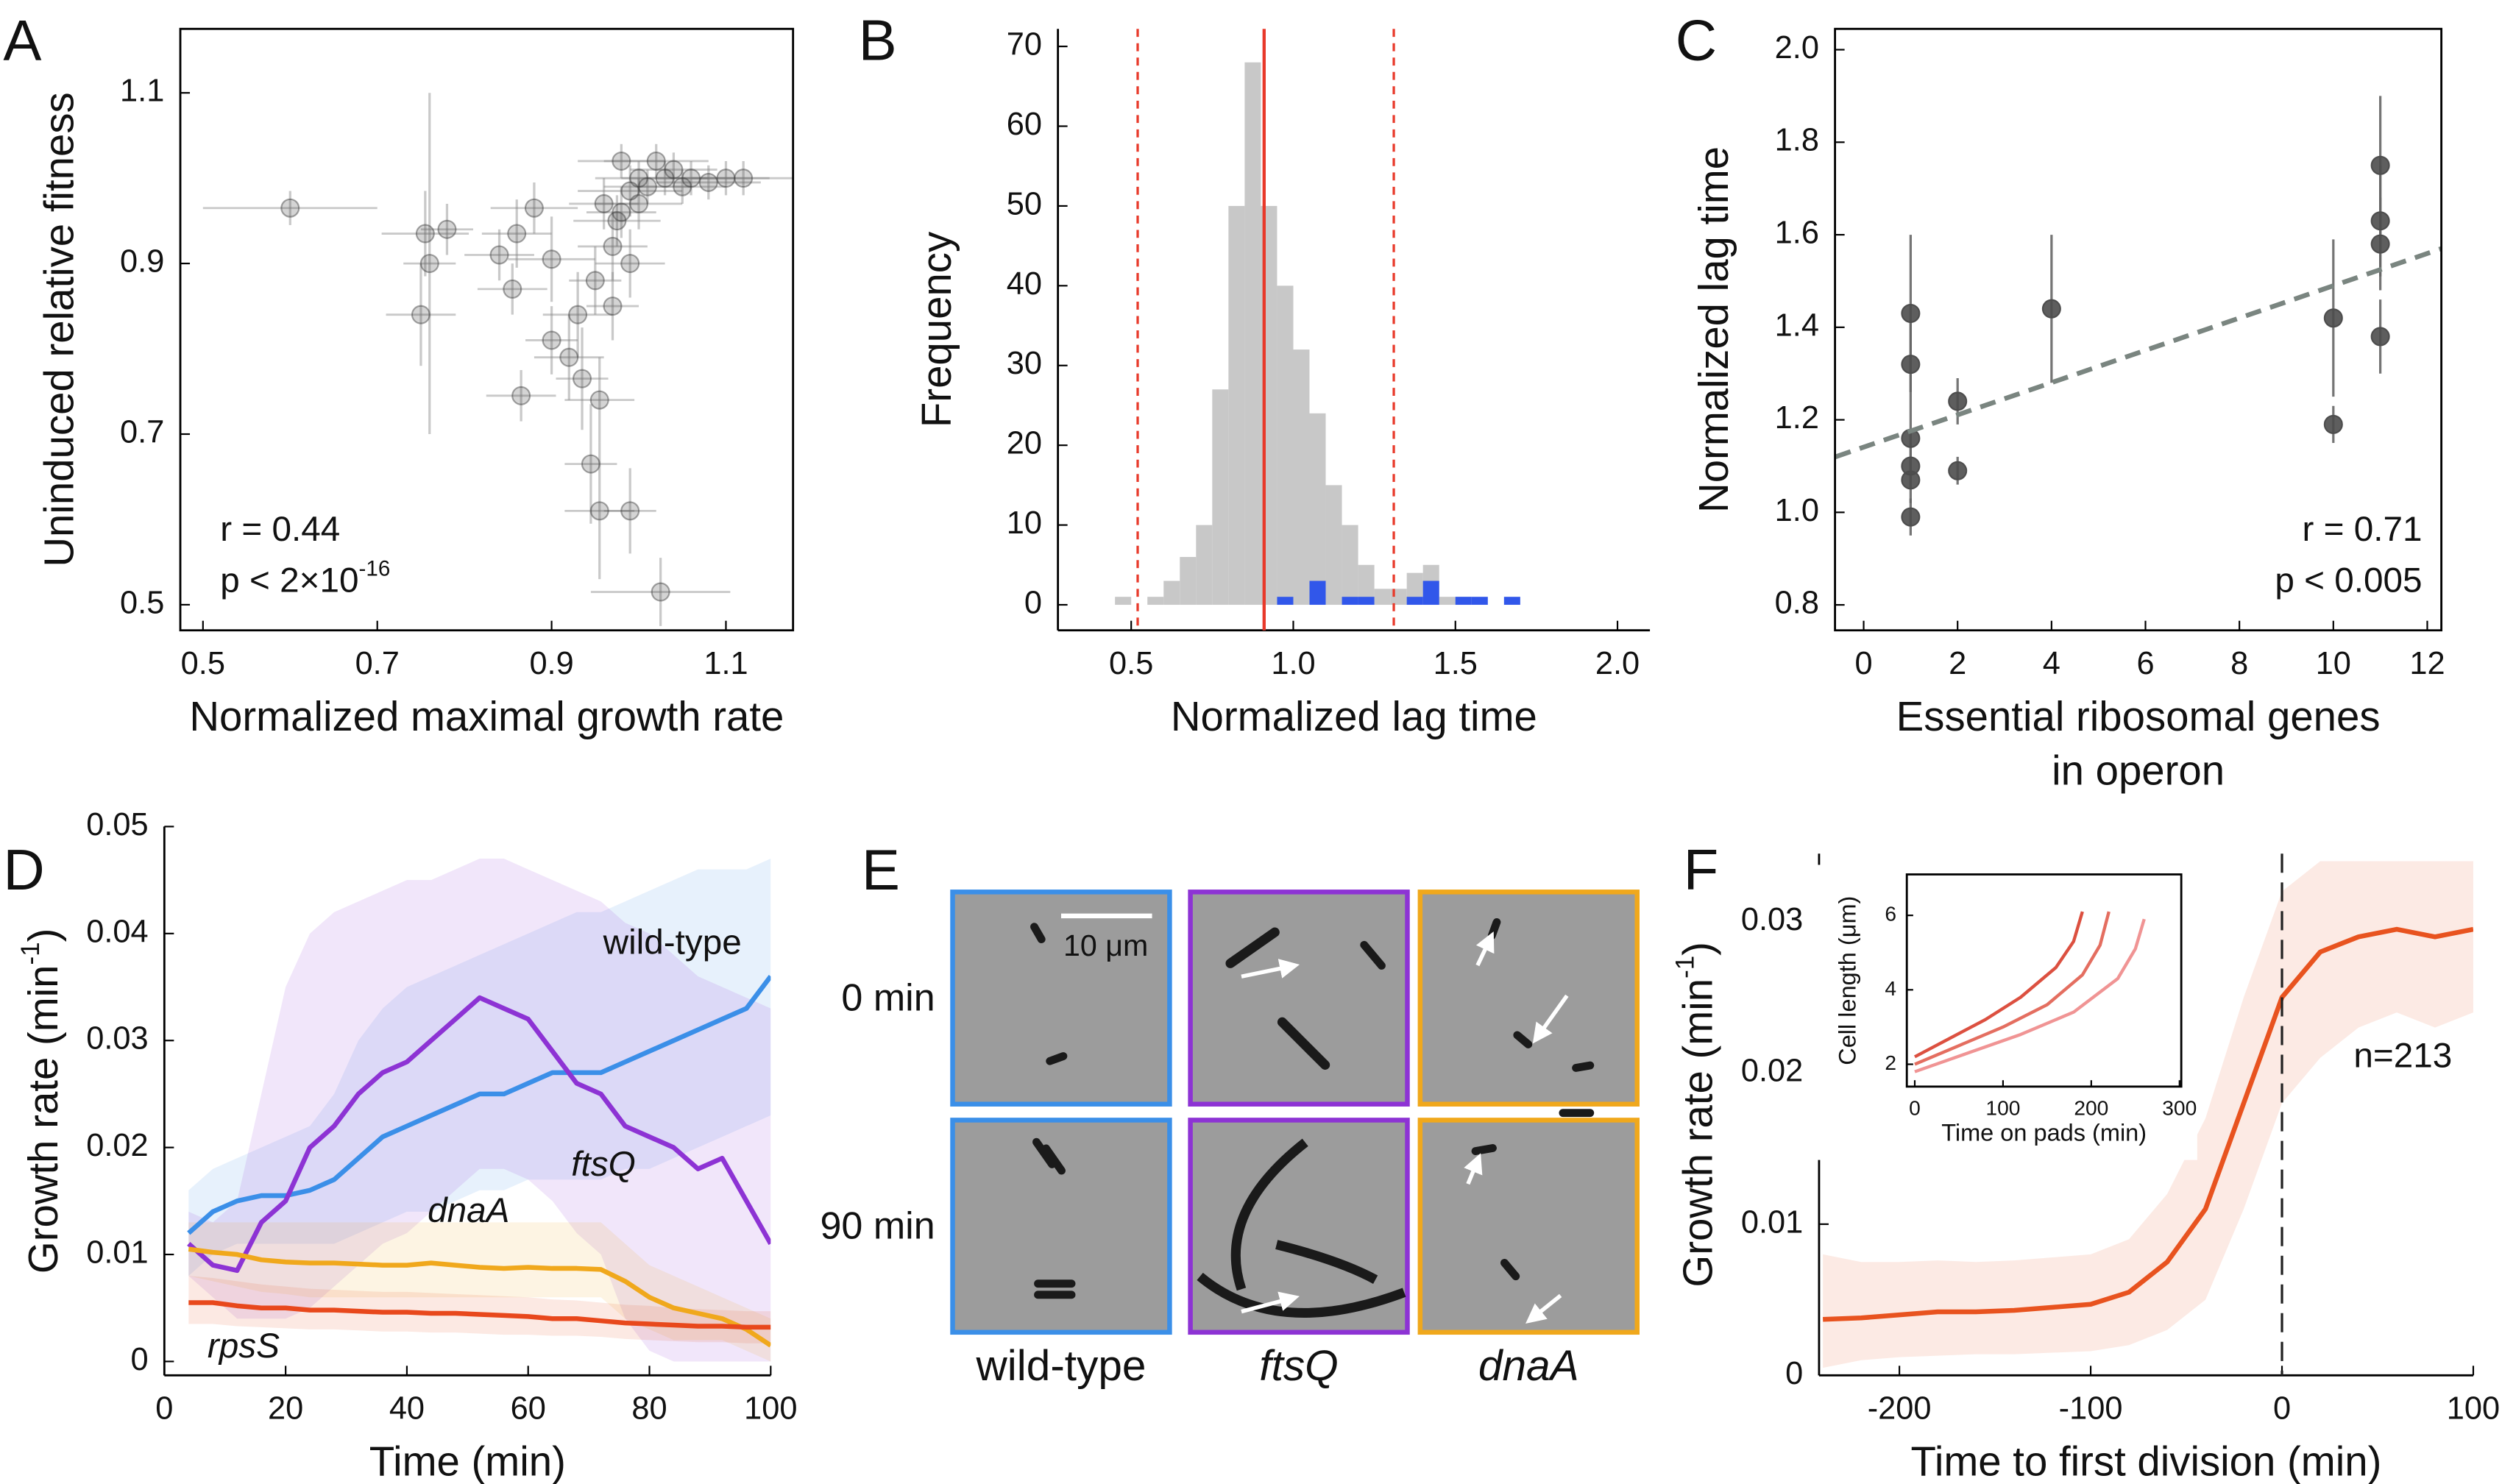 This screenshot has height=1484, width=2502. What do you see at coordinates (117, 1252) in the screenshot?
I see `y-tick-label: 0.01` at bounding box center [117, 1252].